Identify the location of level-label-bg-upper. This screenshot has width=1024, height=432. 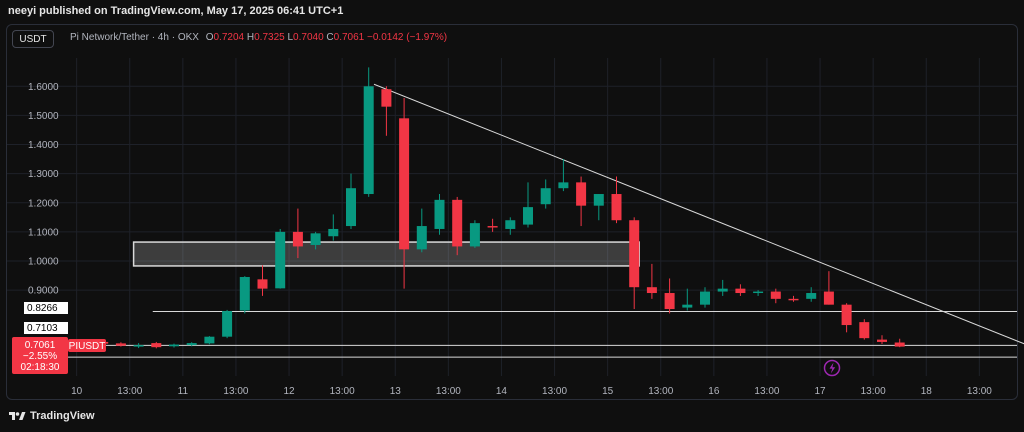
(46, 308).